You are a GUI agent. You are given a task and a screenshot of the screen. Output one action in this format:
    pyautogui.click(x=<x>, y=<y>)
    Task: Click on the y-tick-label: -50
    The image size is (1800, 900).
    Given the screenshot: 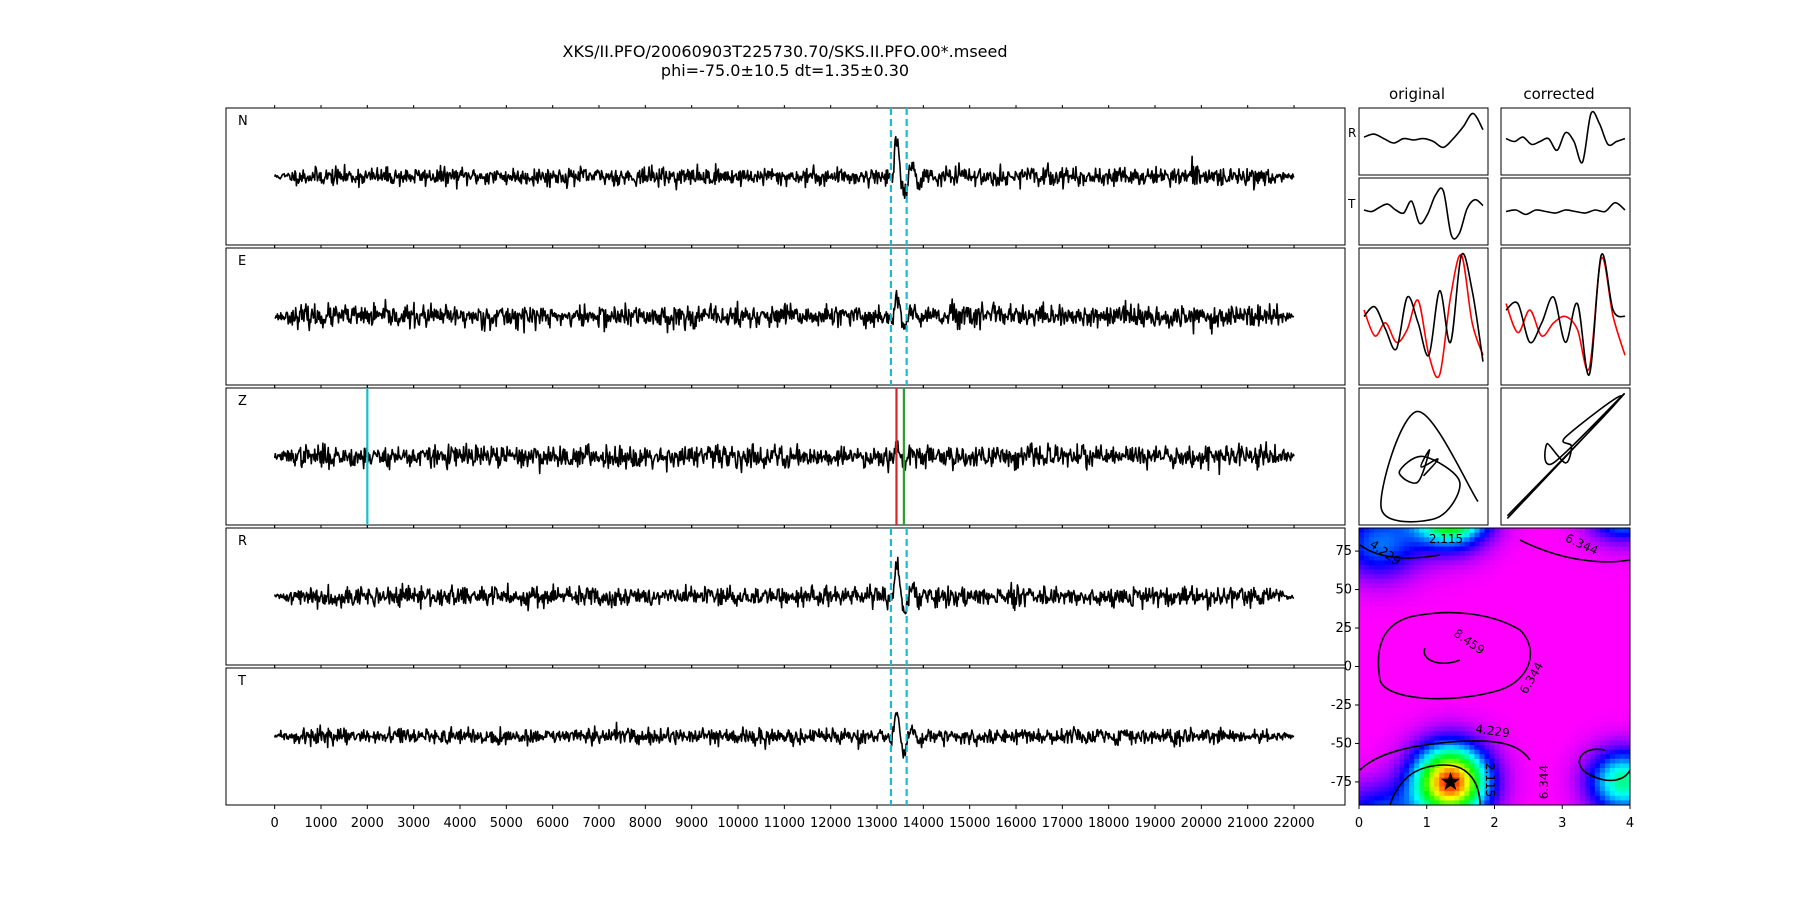 What is the action you would take?
    pyautogui.click(x=1341, y=743)
    